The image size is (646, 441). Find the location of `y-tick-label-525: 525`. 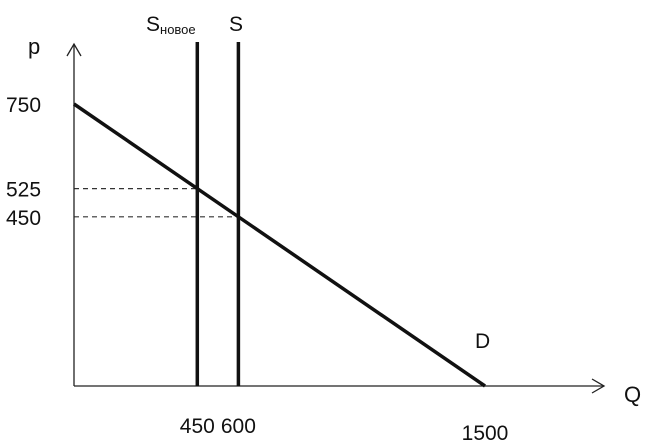

y-tick-label-525: 525 is located at coordinates (23, 190).